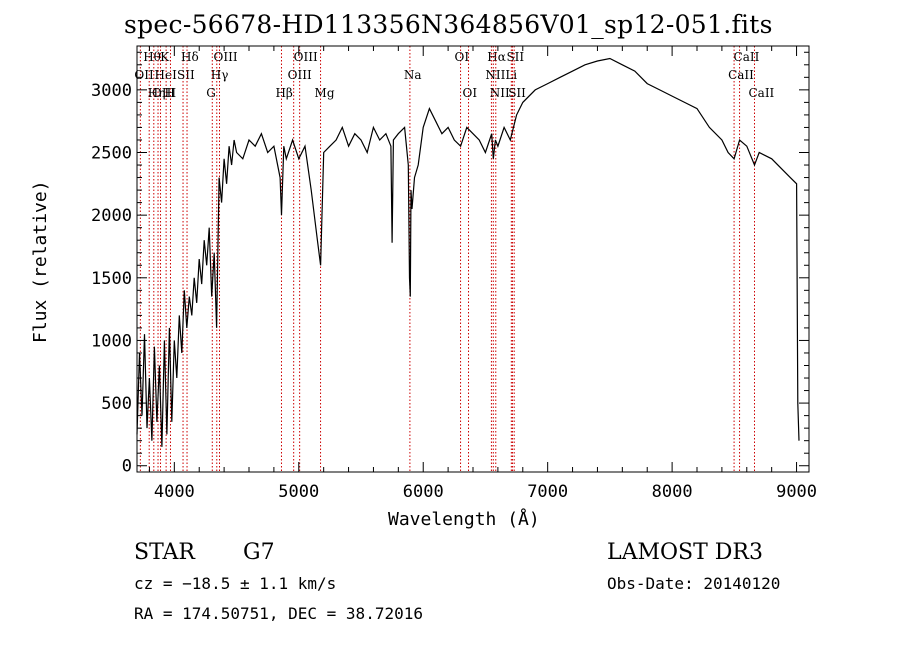 The width and height of the screenshot is (900, 649). What do you see at coordinates (694, 583) in the screenshot?
I see `obs-date-text: Obs-Date: 20140120` at bounding box center [694, 583].